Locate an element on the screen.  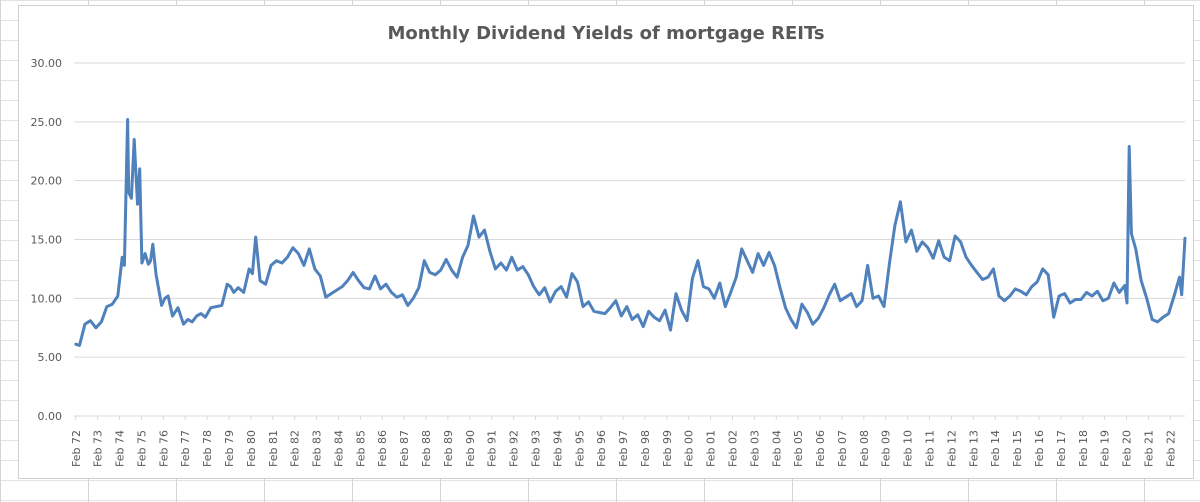
x-tick-label: Feb 96 is located at coordinates (601, 448).